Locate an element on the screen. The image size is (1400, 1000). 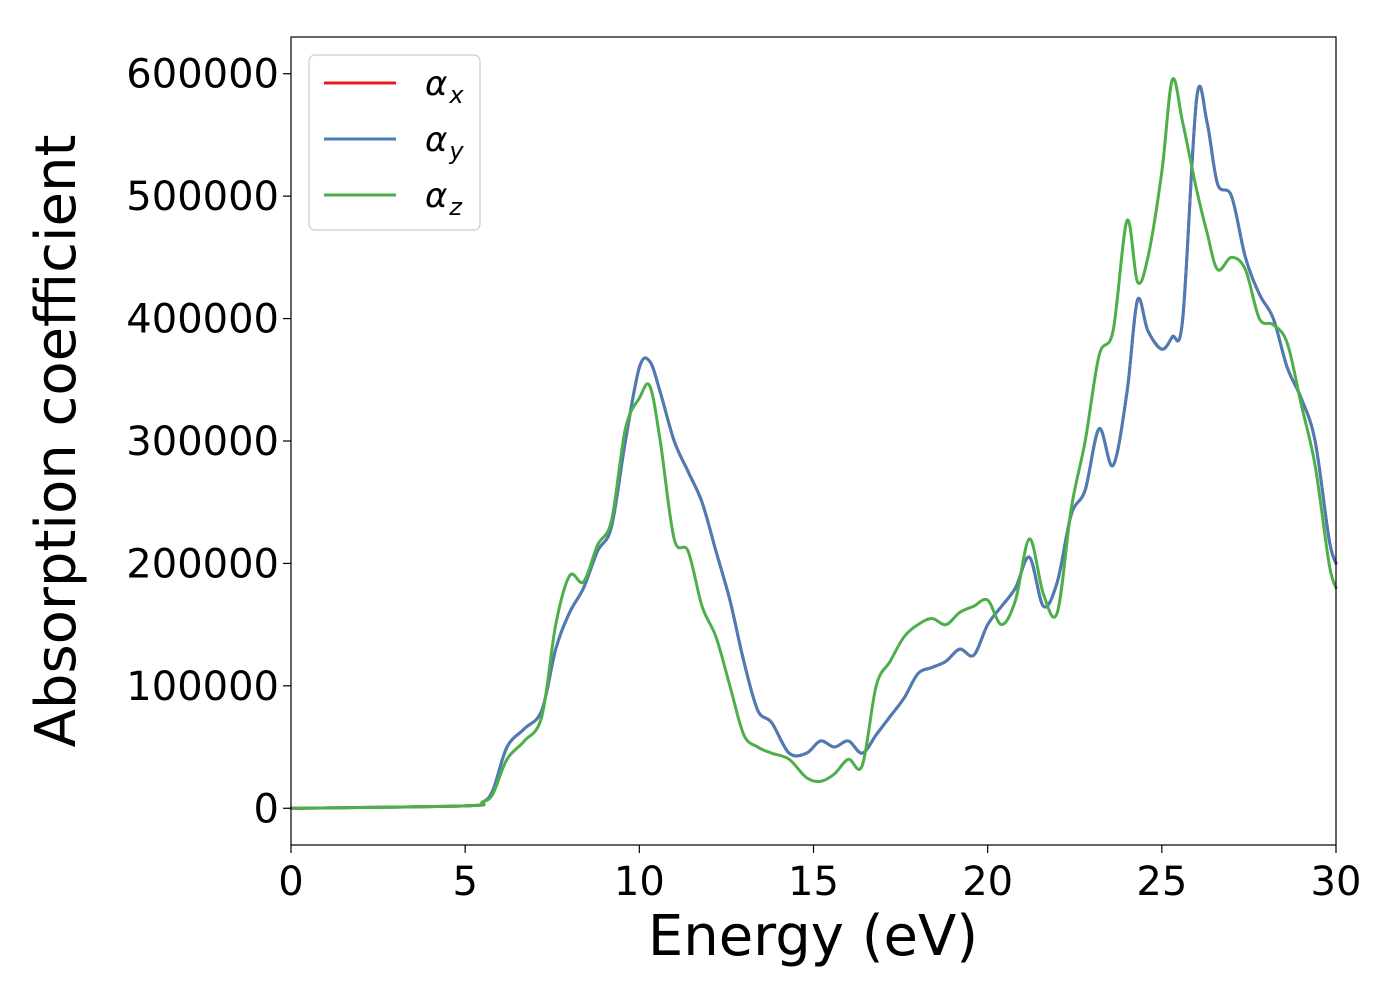
y-tick-label: 500000 is located at coordinates (202, 197).